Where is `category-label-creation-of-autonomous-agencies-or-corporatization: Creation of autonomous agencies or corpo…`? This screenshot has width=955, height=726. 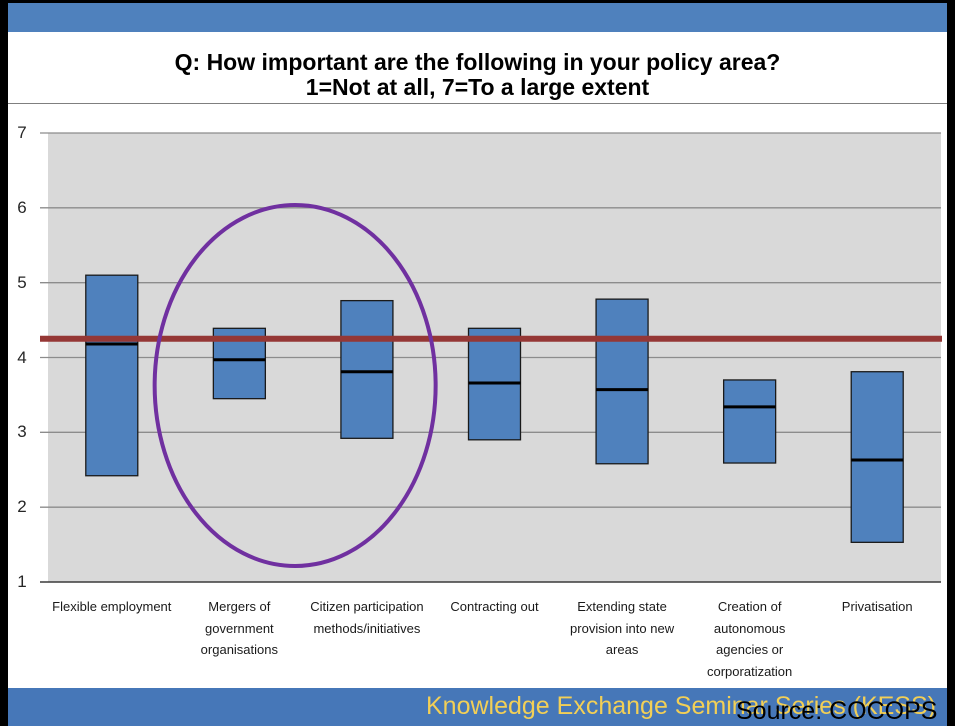 category-label-creation-of-autonomous-agencies-or-corporatization: Creation of autonomous agencies or corpo… is located at coordinates (750, 639).